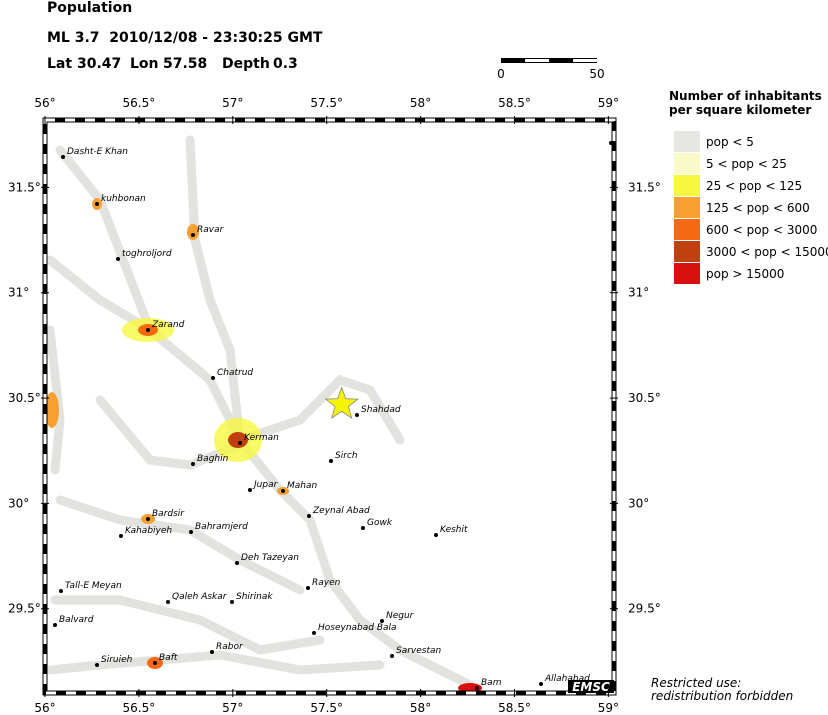  I want to click on lat-value: 30.47, so click(99, 64).